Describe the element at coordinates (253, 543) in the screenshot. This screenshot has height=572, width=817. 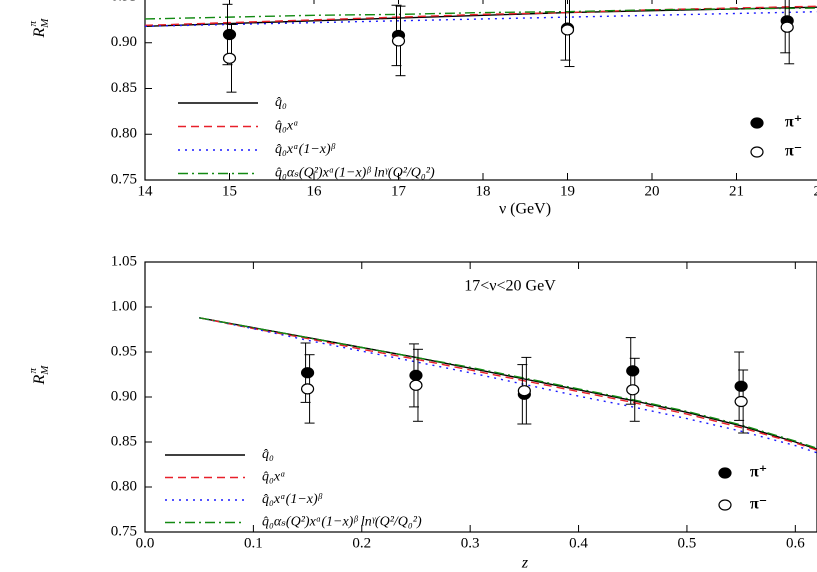
I see `x-tick-label: 0.1` at that location.